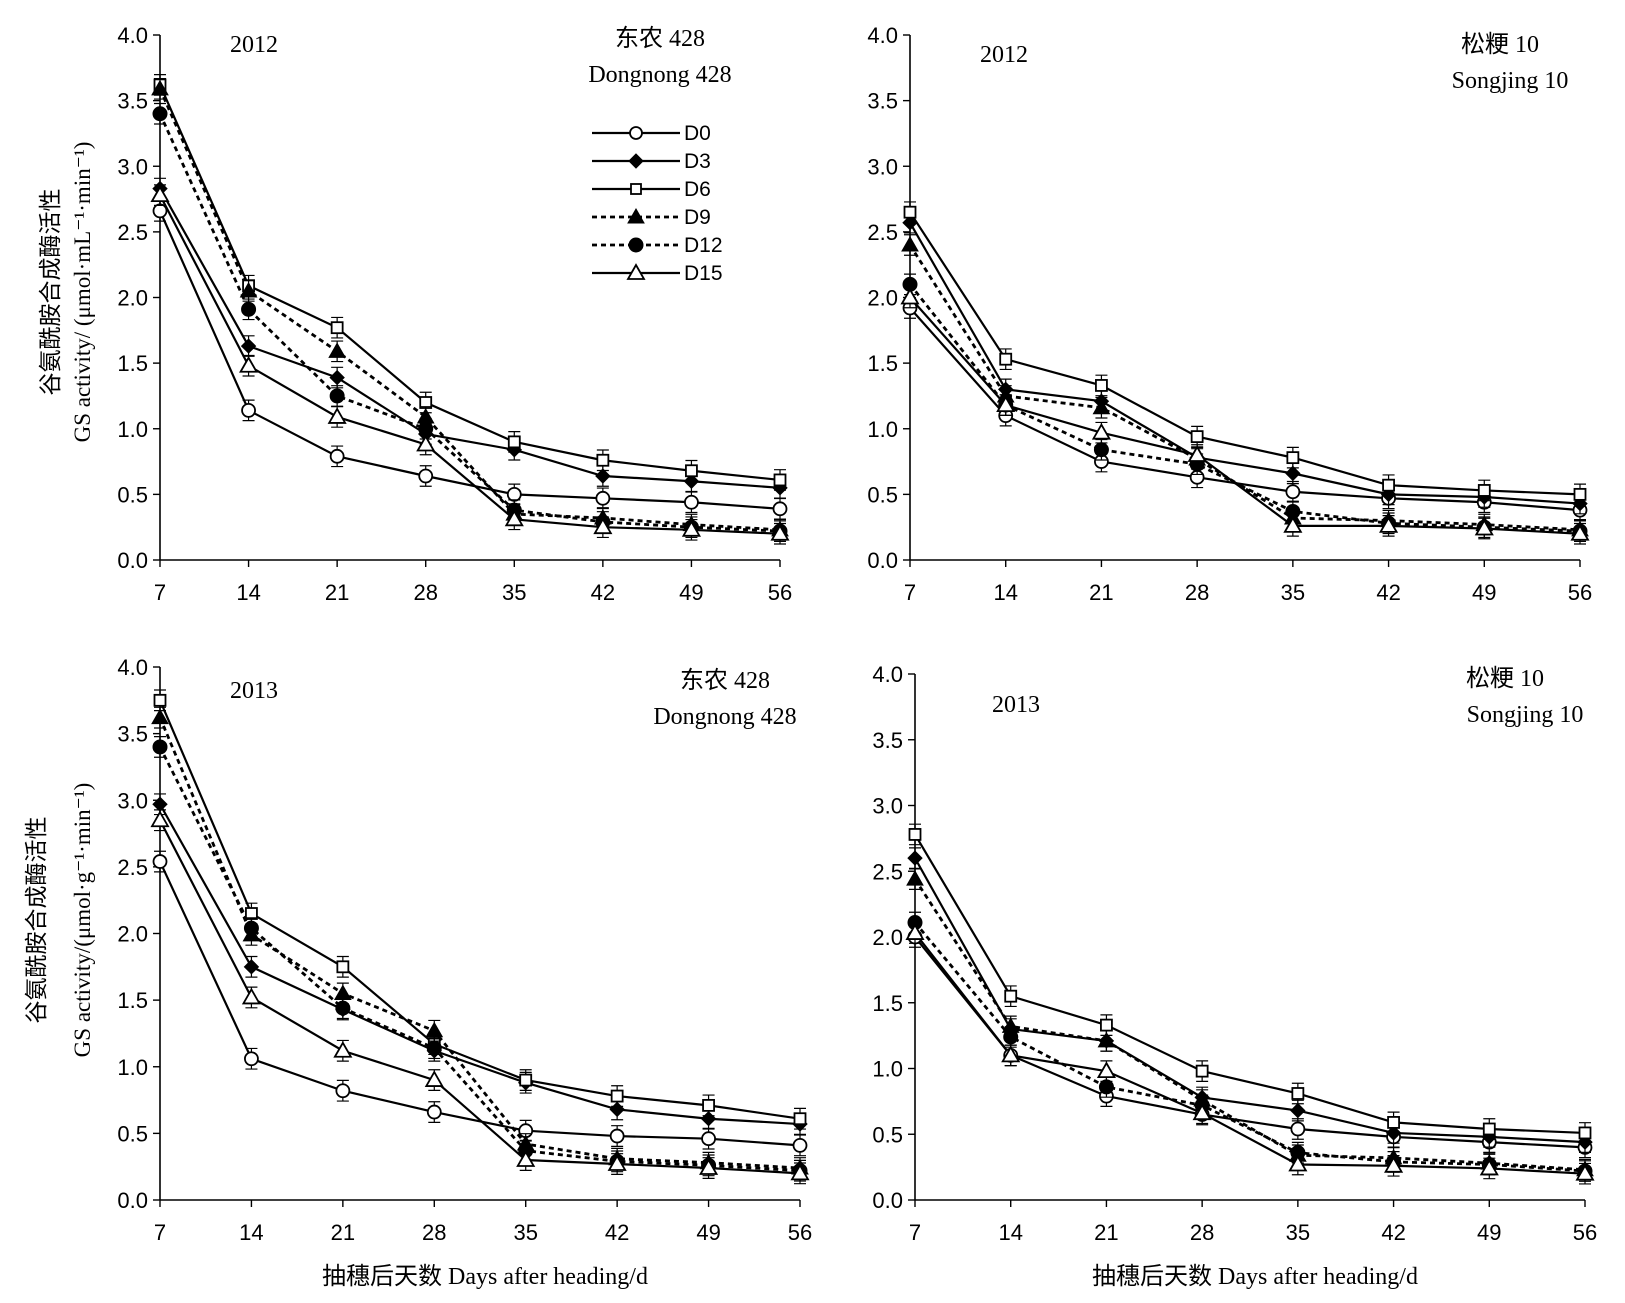 The image size is (1625, 1303). What do you see at coordinates (697, 161) in the screenshot?
I see `legend-label-d3: D3` at bounding box center [697, 161].